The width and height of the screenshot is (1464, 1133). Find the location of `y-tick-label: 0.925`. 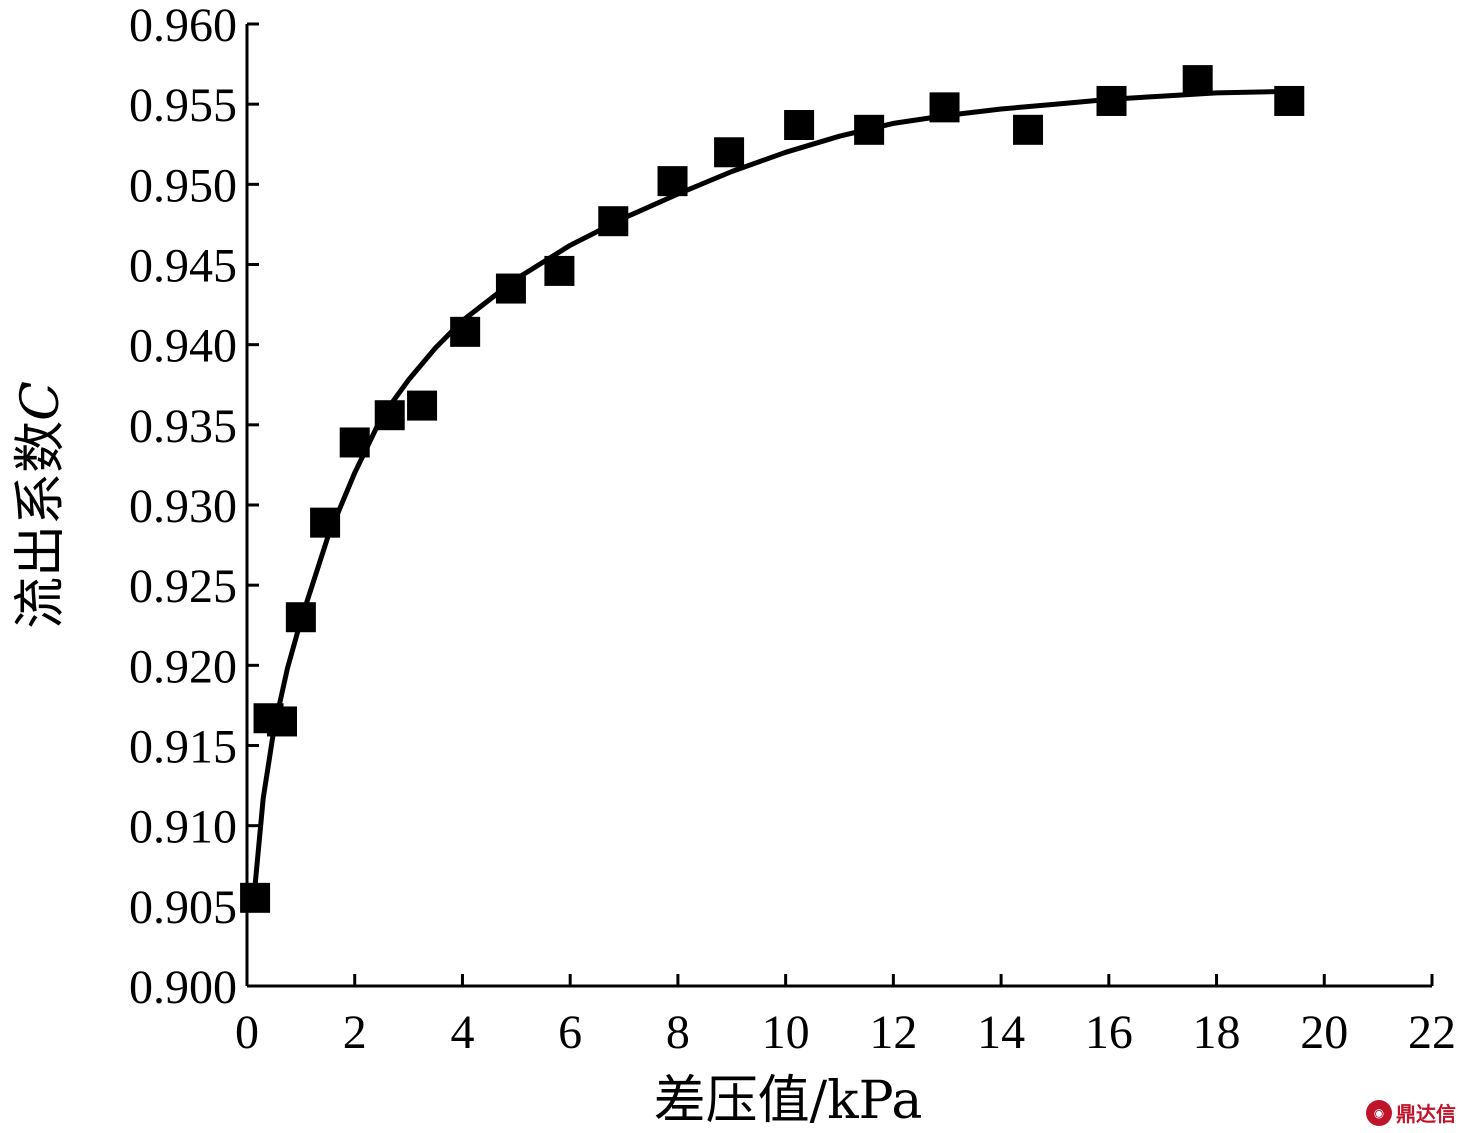

y-tick-label: 0.925 is located at coordinates (183, 586).